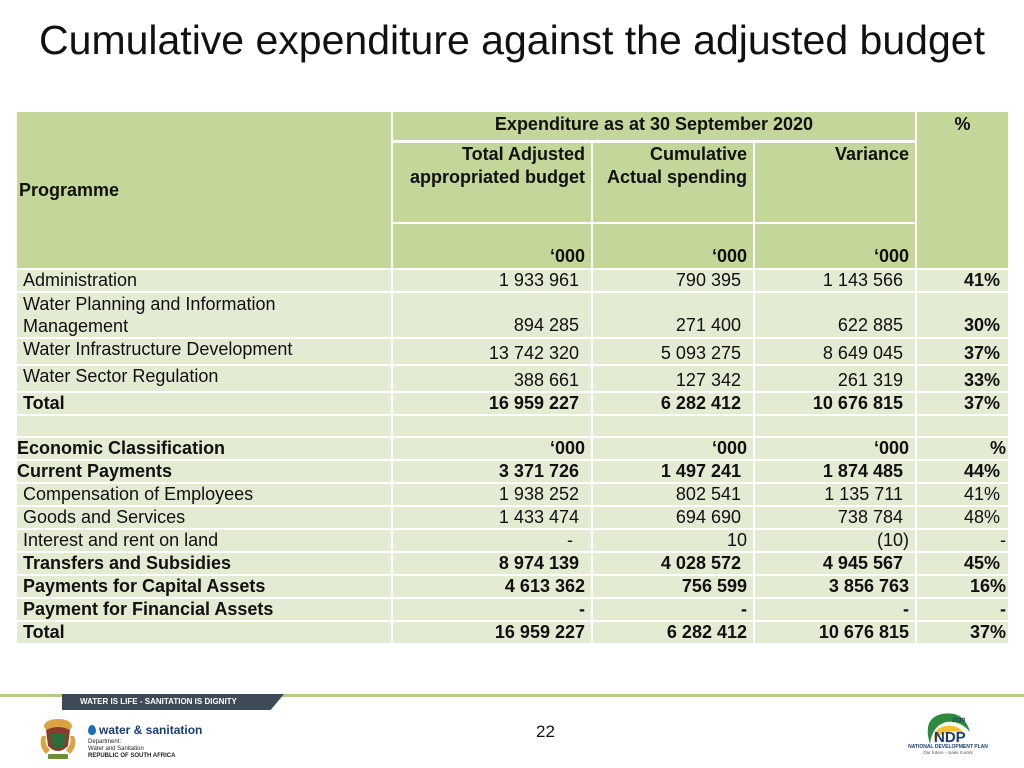  Describe the element at coordinates (58, 739) in the screenshot. I see `coat-of-arms-icon` at that location.